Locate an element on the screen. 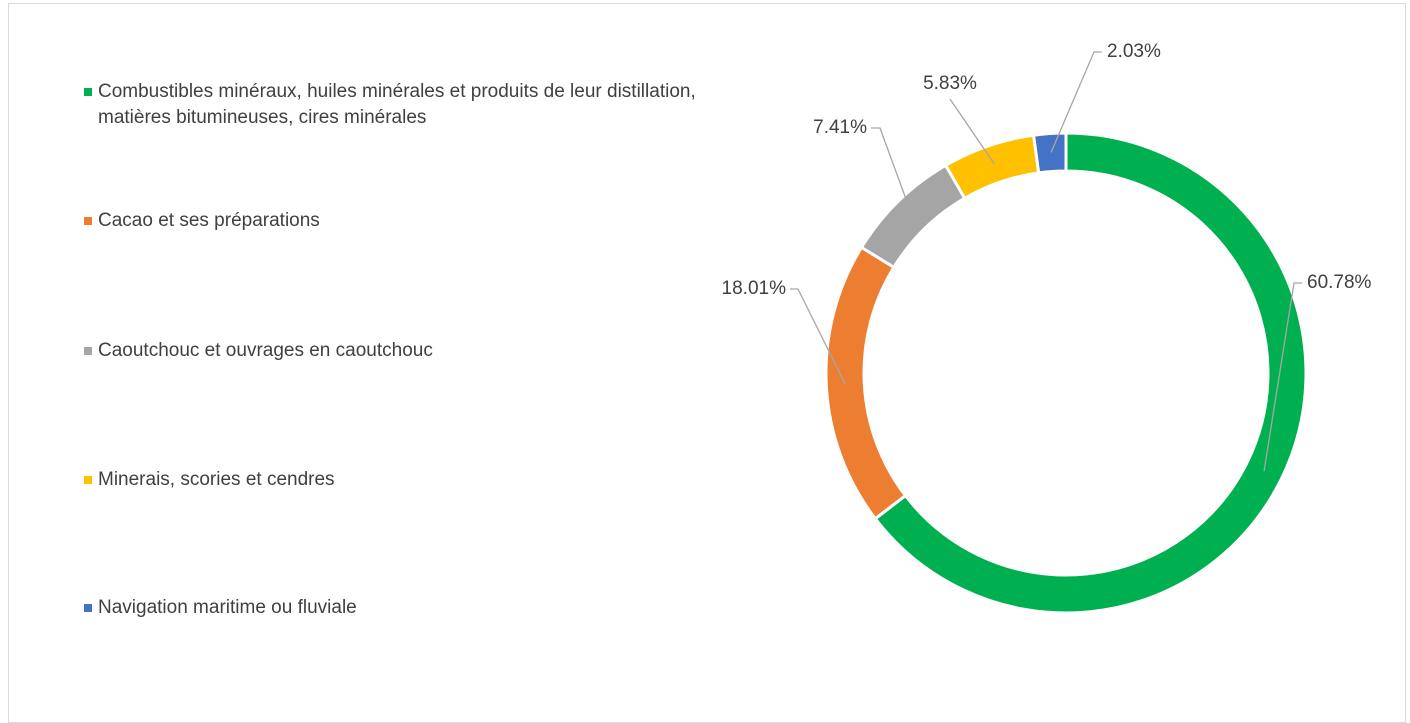  legend-item: Caoutchouc et ouvrages en caoutchouc is located at coordinates (411, 351).